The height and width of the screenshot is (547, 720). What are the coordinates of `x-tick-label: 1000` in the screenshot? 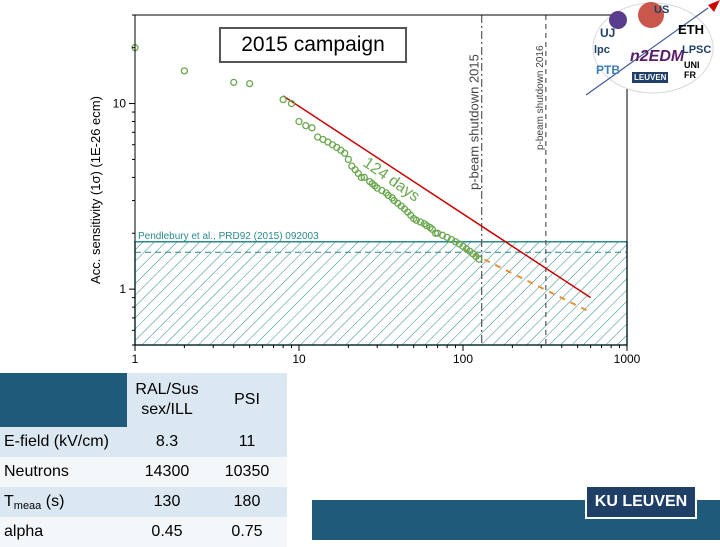 It's located at (627, 359).